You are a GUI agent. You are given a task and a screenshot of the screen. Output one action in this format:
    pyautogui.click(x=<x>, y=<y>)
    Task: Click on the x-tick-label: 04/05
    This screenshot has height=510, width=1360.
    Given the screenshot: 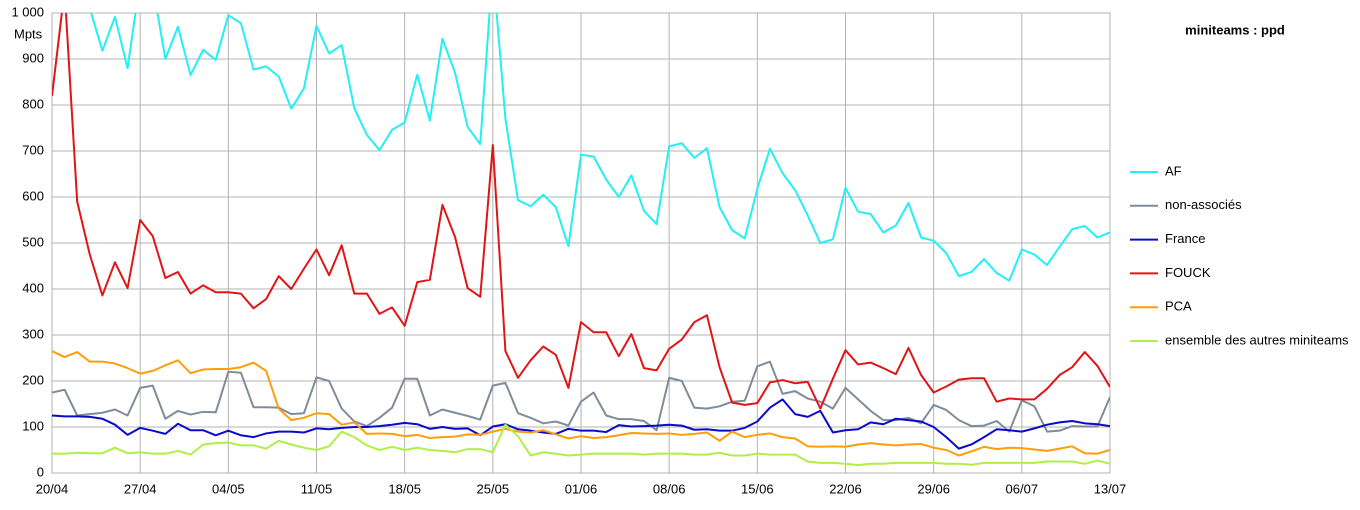 What is the action you would take?
    pyautogui.click(x=228, y=488)
    